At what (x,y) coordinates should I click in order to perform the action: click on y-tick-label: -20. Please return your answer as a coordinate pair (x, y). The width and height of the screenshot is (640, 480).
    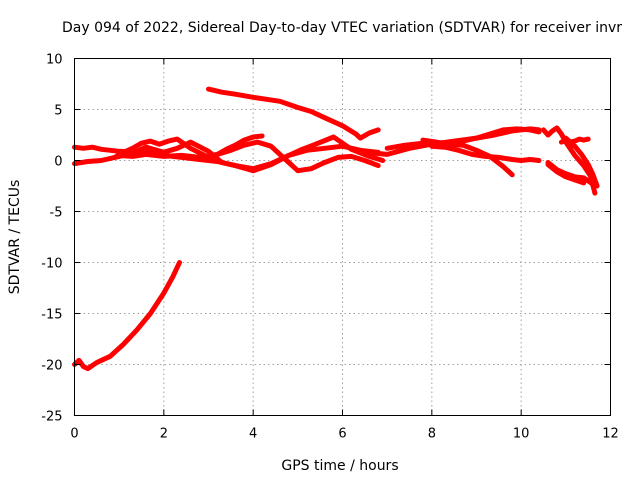
    Looking at the image, I should click on (51, 366).